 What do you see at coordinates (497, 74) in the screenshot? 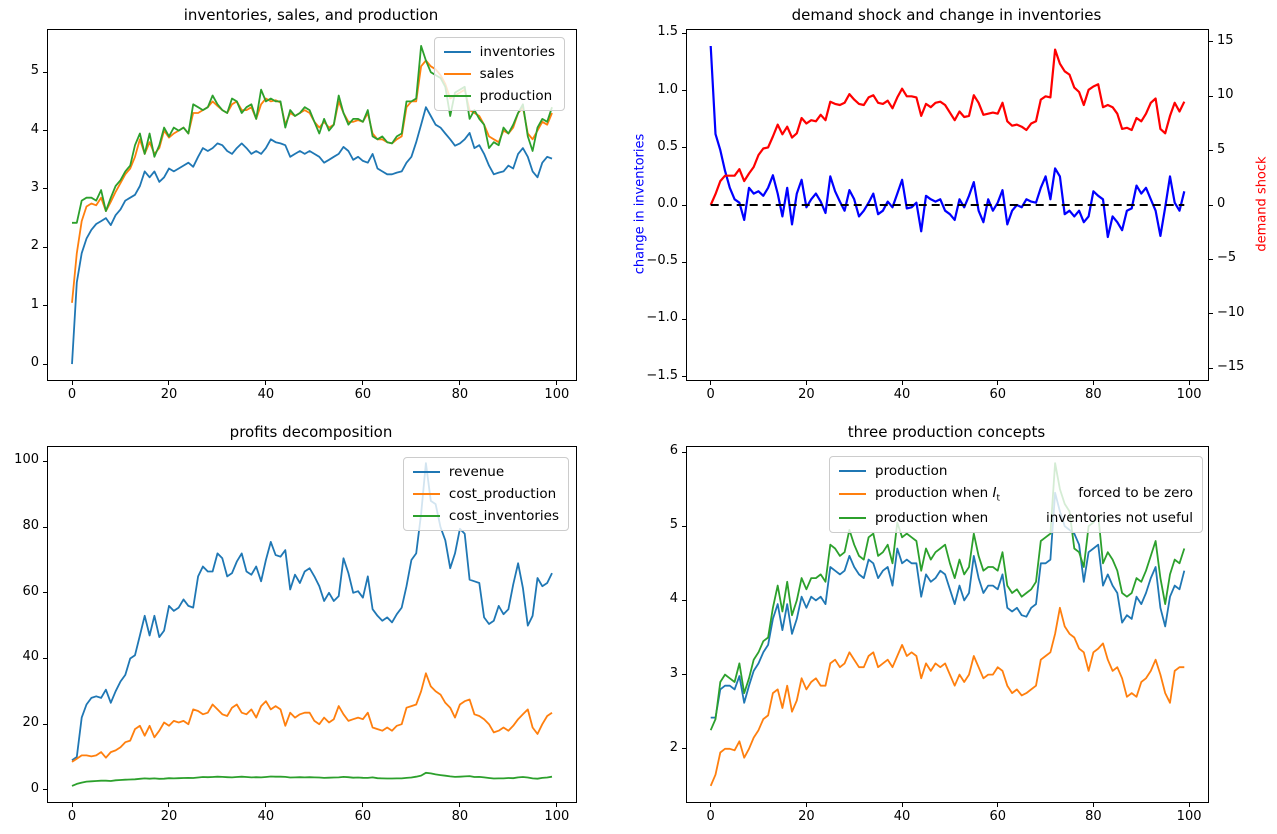
I see `legend-label: sales` at bounding box center [497, 74].